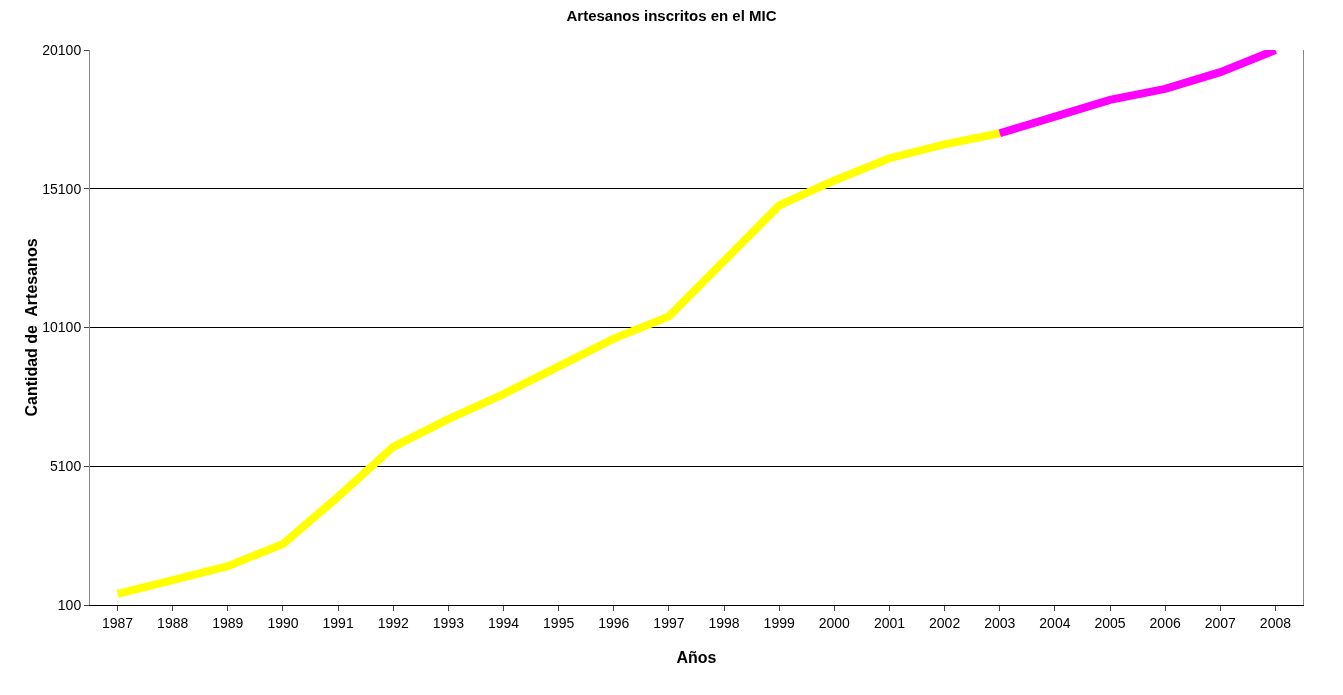 This screenshot has width=1343, height=695. Describe the element at coordinates (671, 15) in the screenshot. I see `chart-title: Artesanos inscritos en el MIC` at that location.